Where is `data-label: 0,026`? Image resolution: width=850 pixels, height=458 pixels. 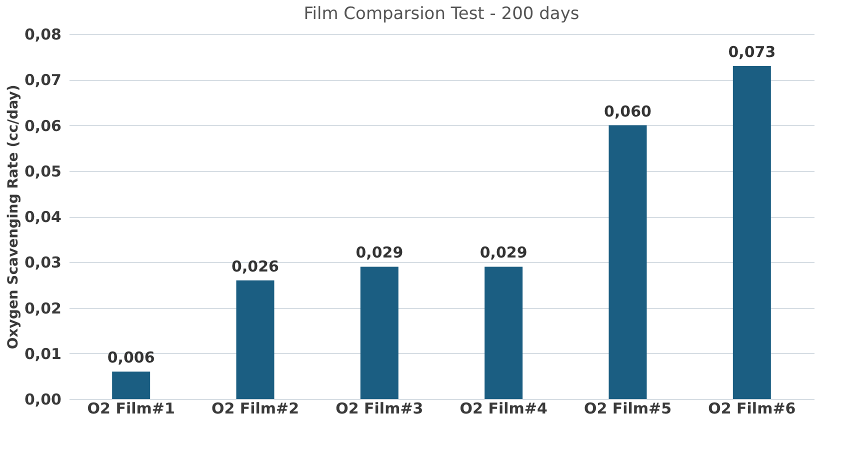 data-label: 0,026 is located at coordinates (255, 266).